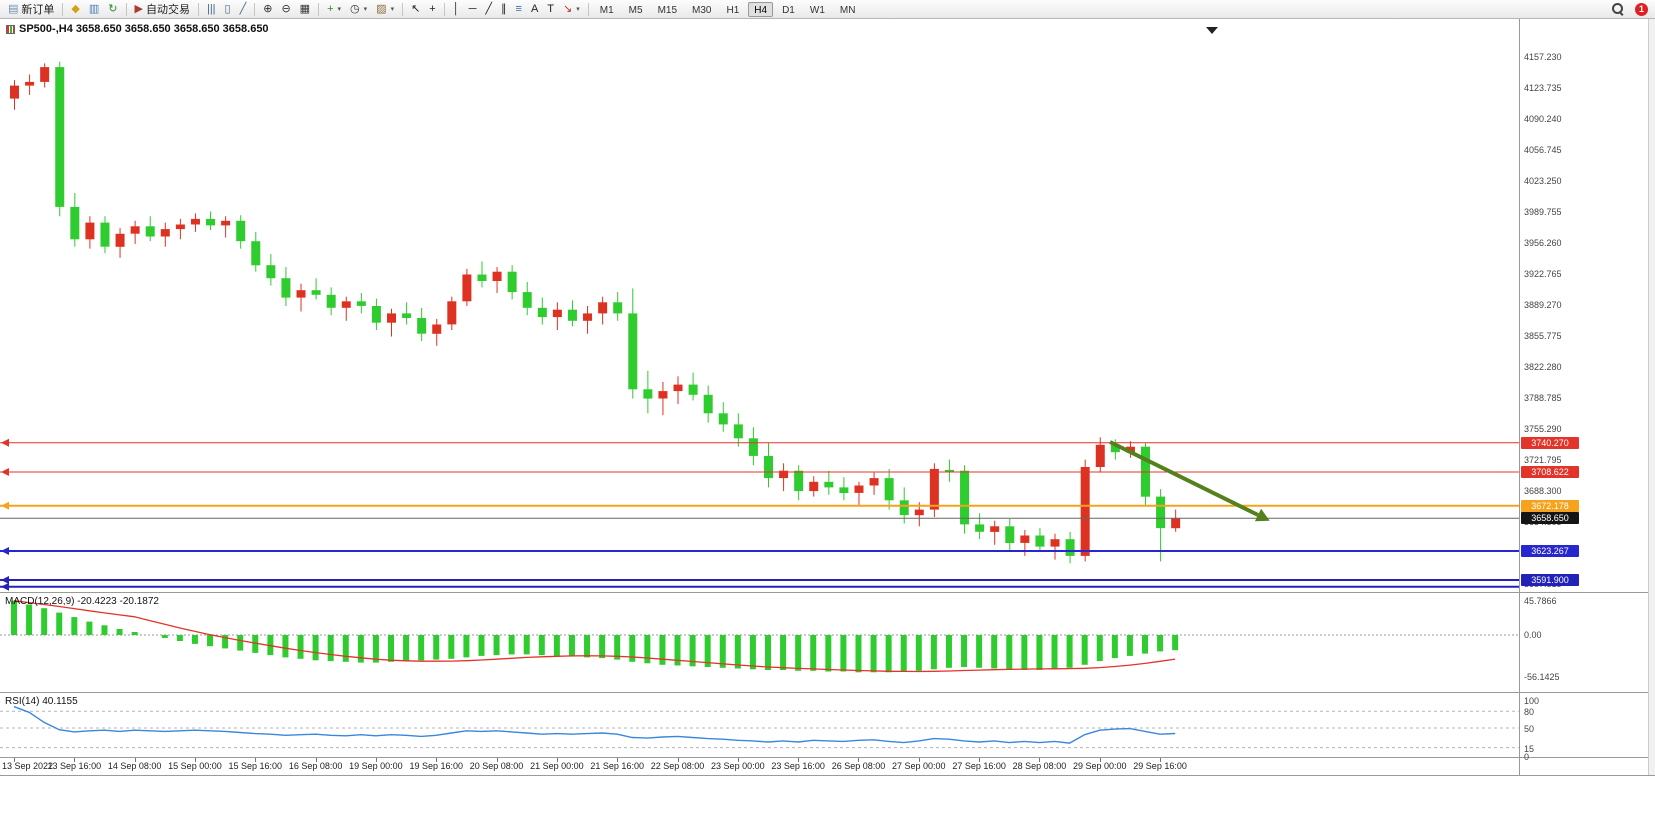 This screenshot has height=822, width=1655. I want to click on price-scale-label: 4157.230, so click(1543, 56).